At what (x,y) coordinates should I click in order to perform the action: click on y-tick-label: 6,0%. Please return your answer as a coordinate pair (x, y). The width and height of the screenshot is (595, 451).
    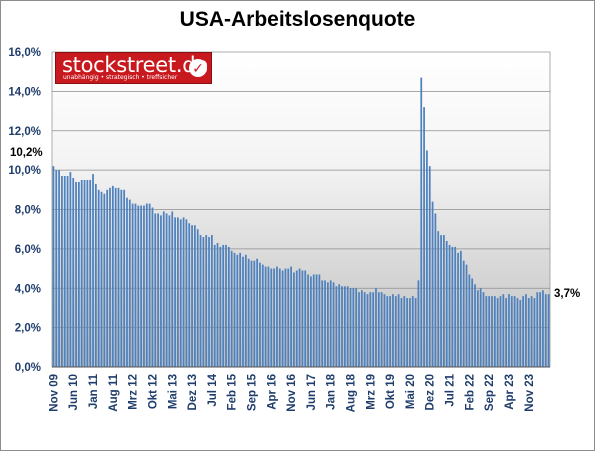
    Looking at the image, I should click on (28, 250).